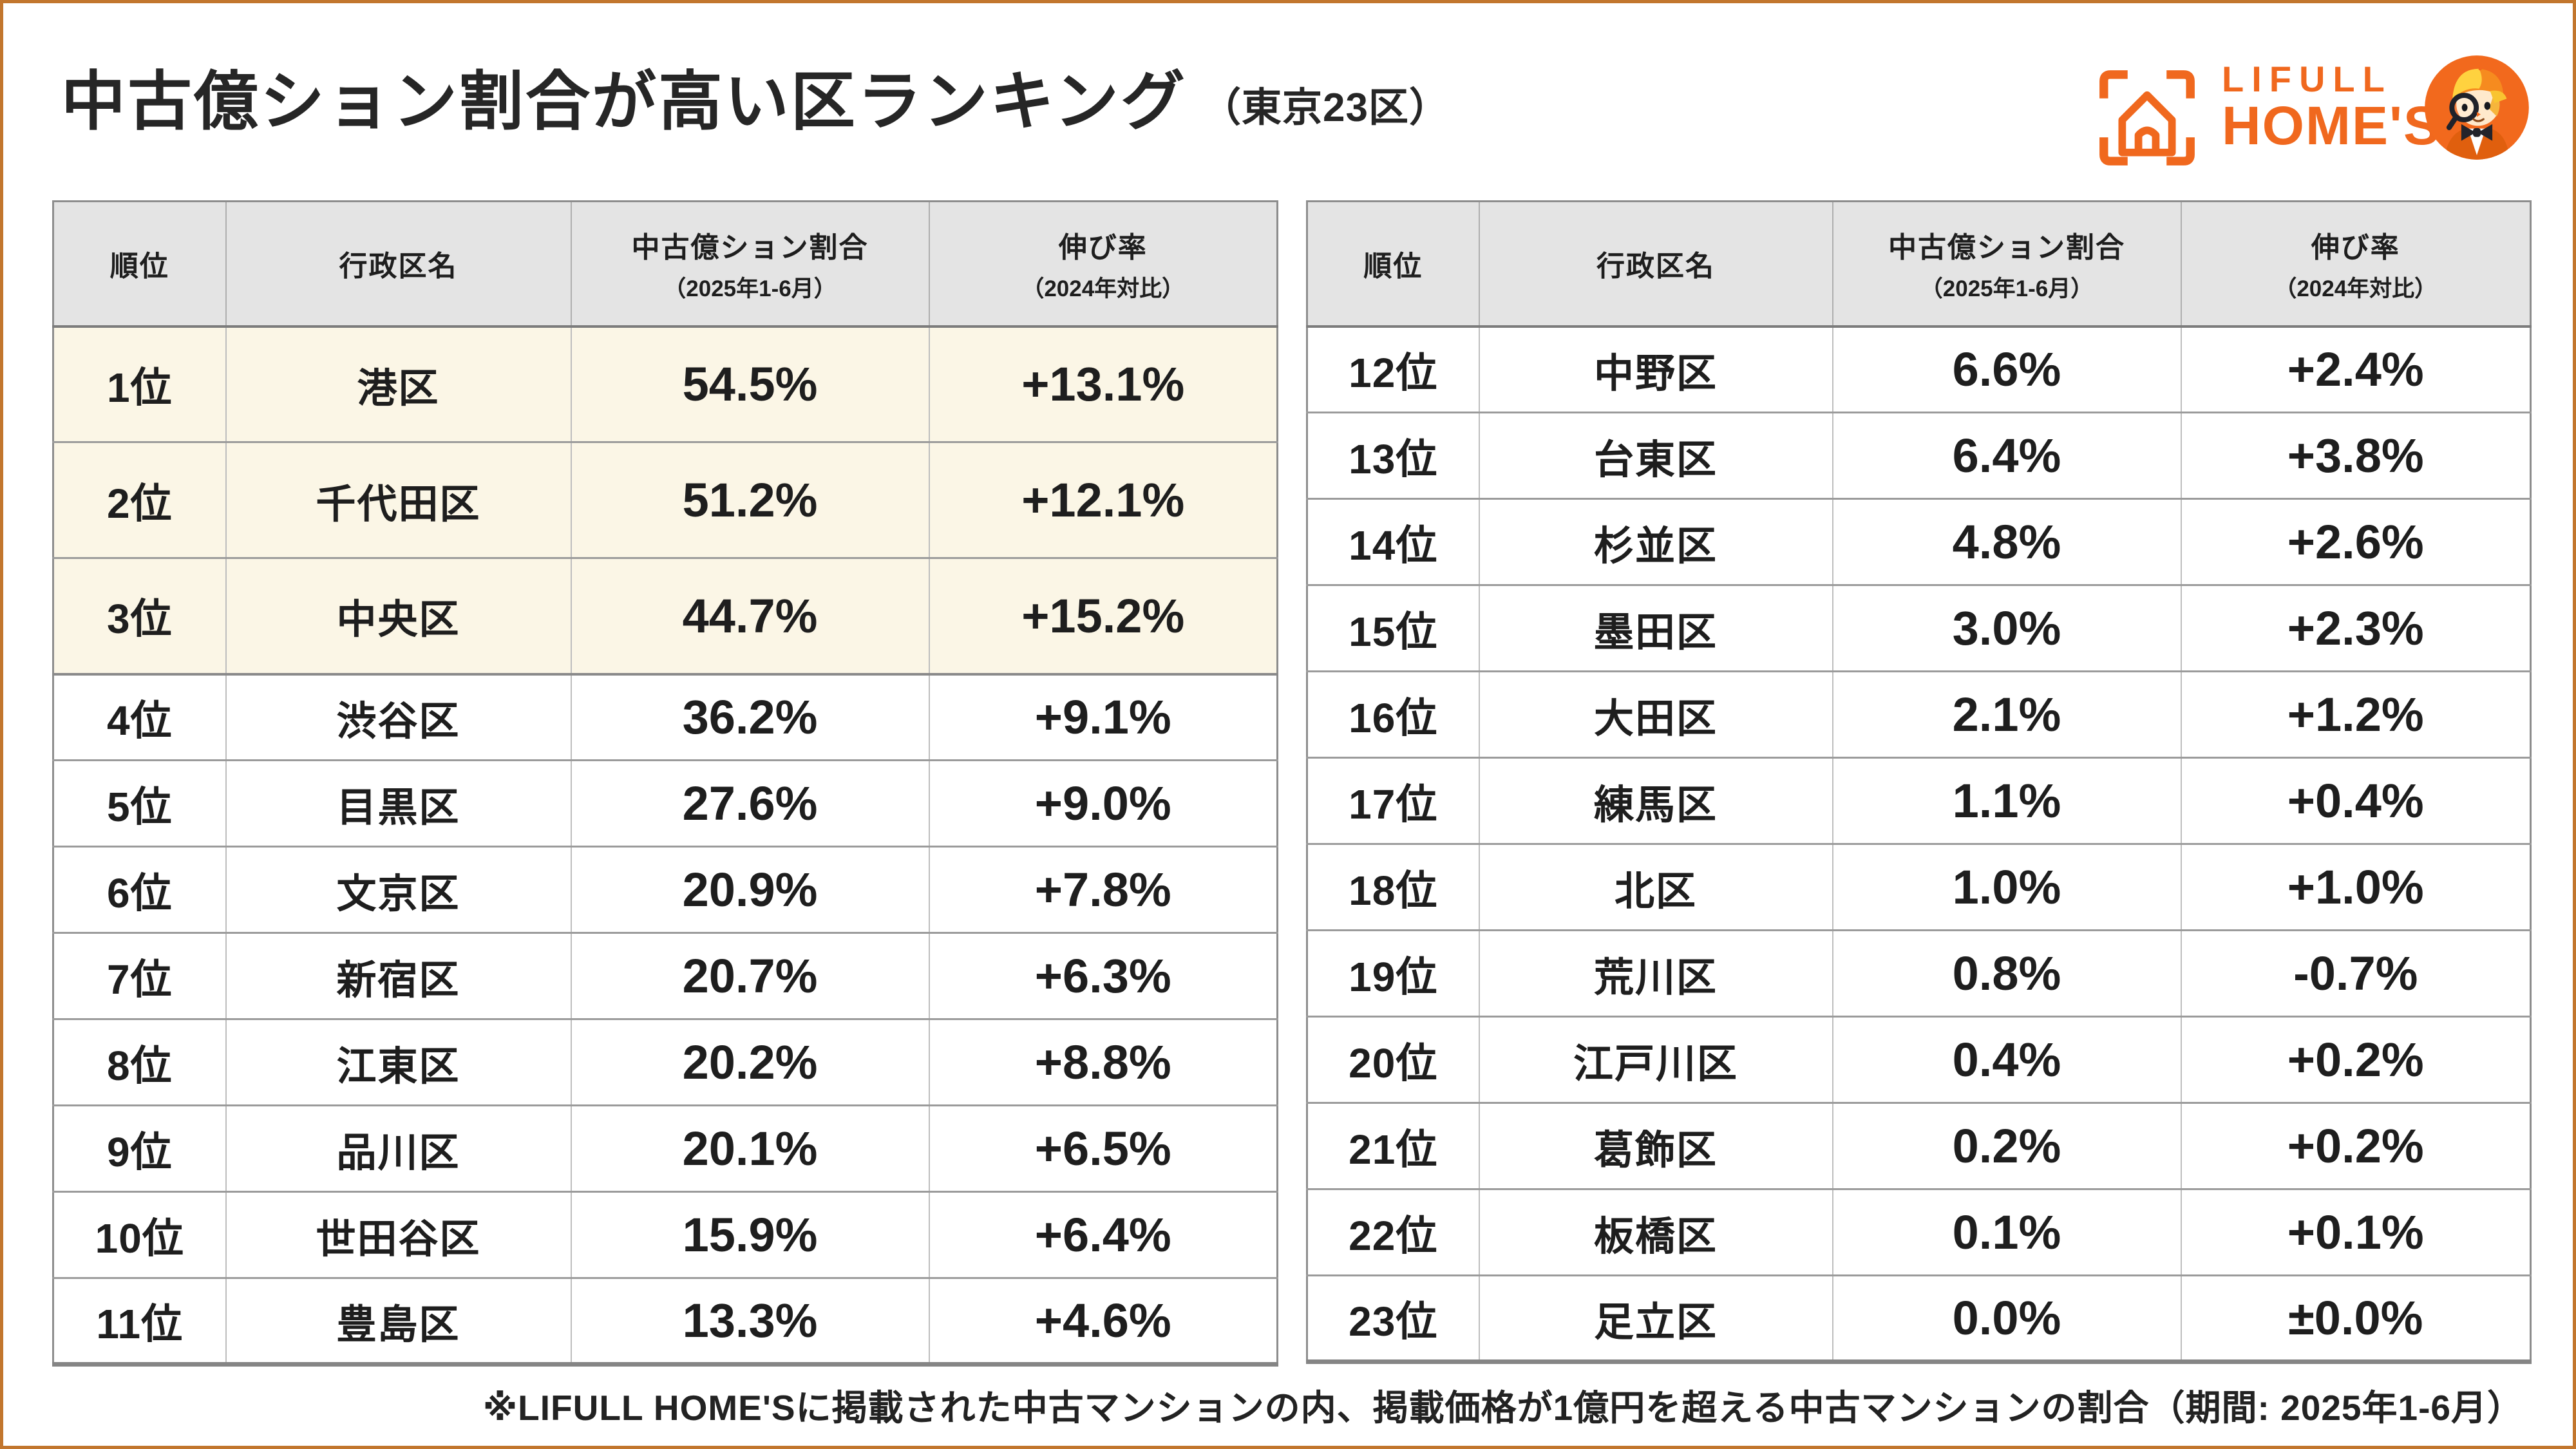 This screenshot has height=1449, width=2576. I want to click on house-viewfinder-icon, so click(2147, 118).